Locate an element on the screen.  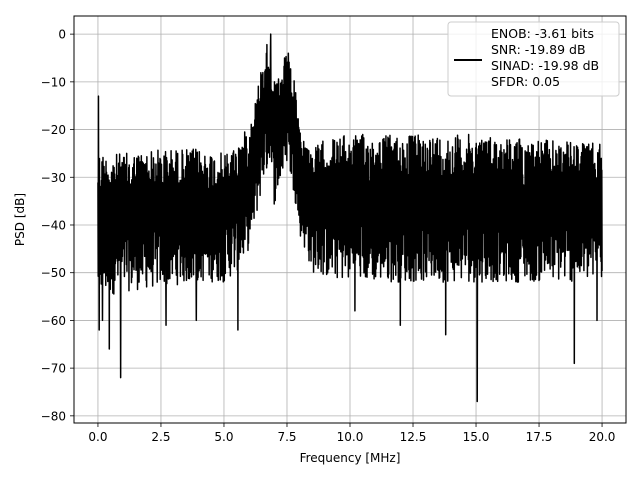
x-axis: 0.0 2.5 5.0 7.5 10.0 12.5 15.0 17.5 20.0 is located at coordinates (351, 433).